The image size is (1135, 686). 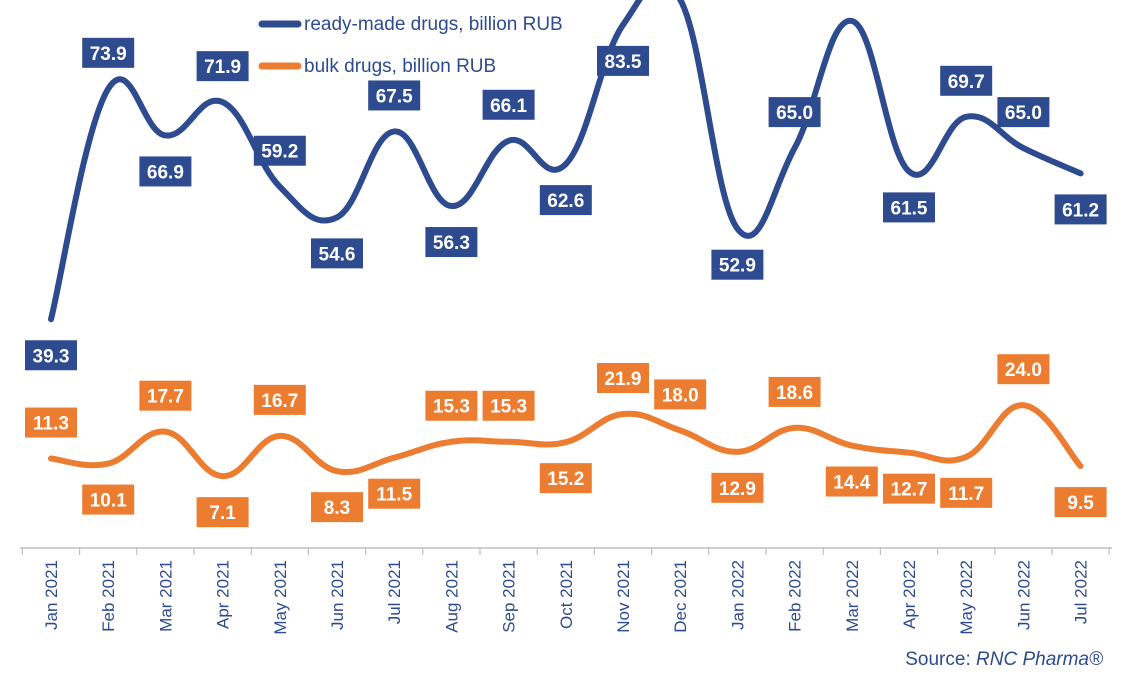 I want to click on data-label-ready-made: 67.5, so click(x=394, y=96).